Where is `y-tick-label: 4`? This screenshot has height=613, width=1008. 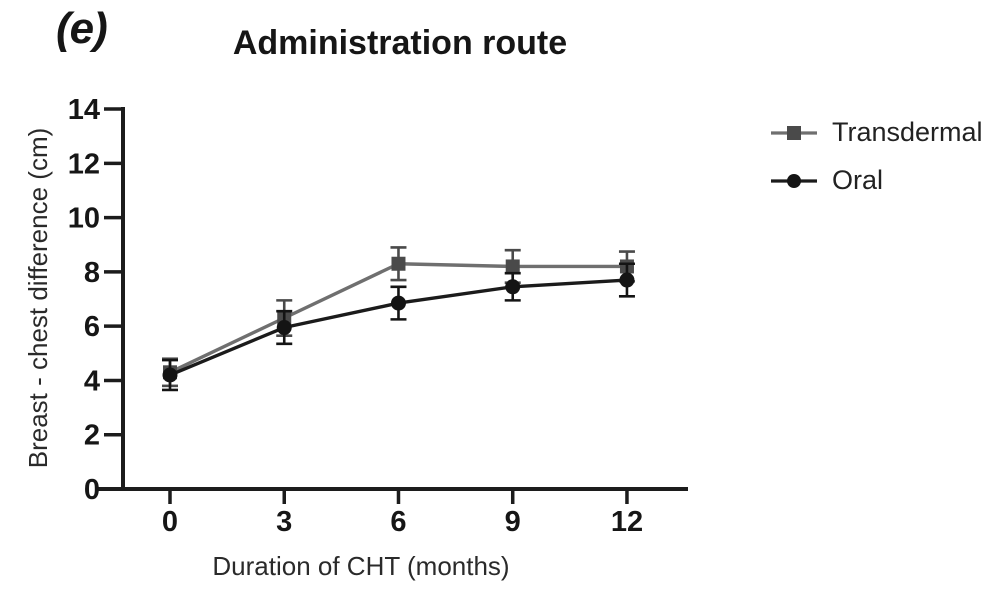
y-tick-label: 4 is located at coordinates (92, 381).